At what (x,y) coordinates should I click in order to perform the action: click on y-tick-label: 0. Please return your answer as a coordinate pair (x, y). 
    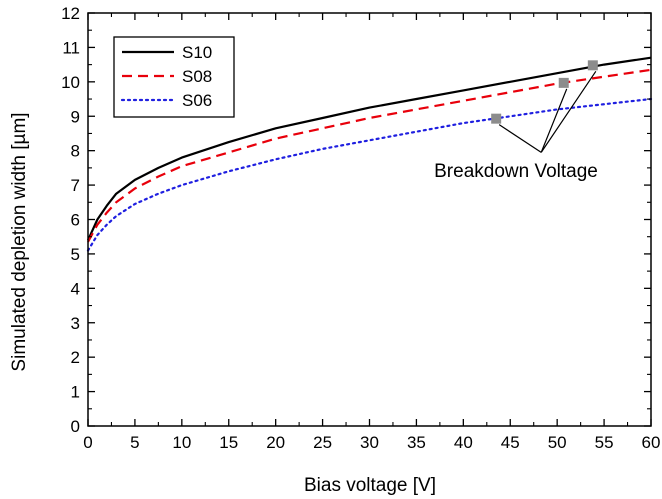
    Looking at the image, I should click on (75, 426).